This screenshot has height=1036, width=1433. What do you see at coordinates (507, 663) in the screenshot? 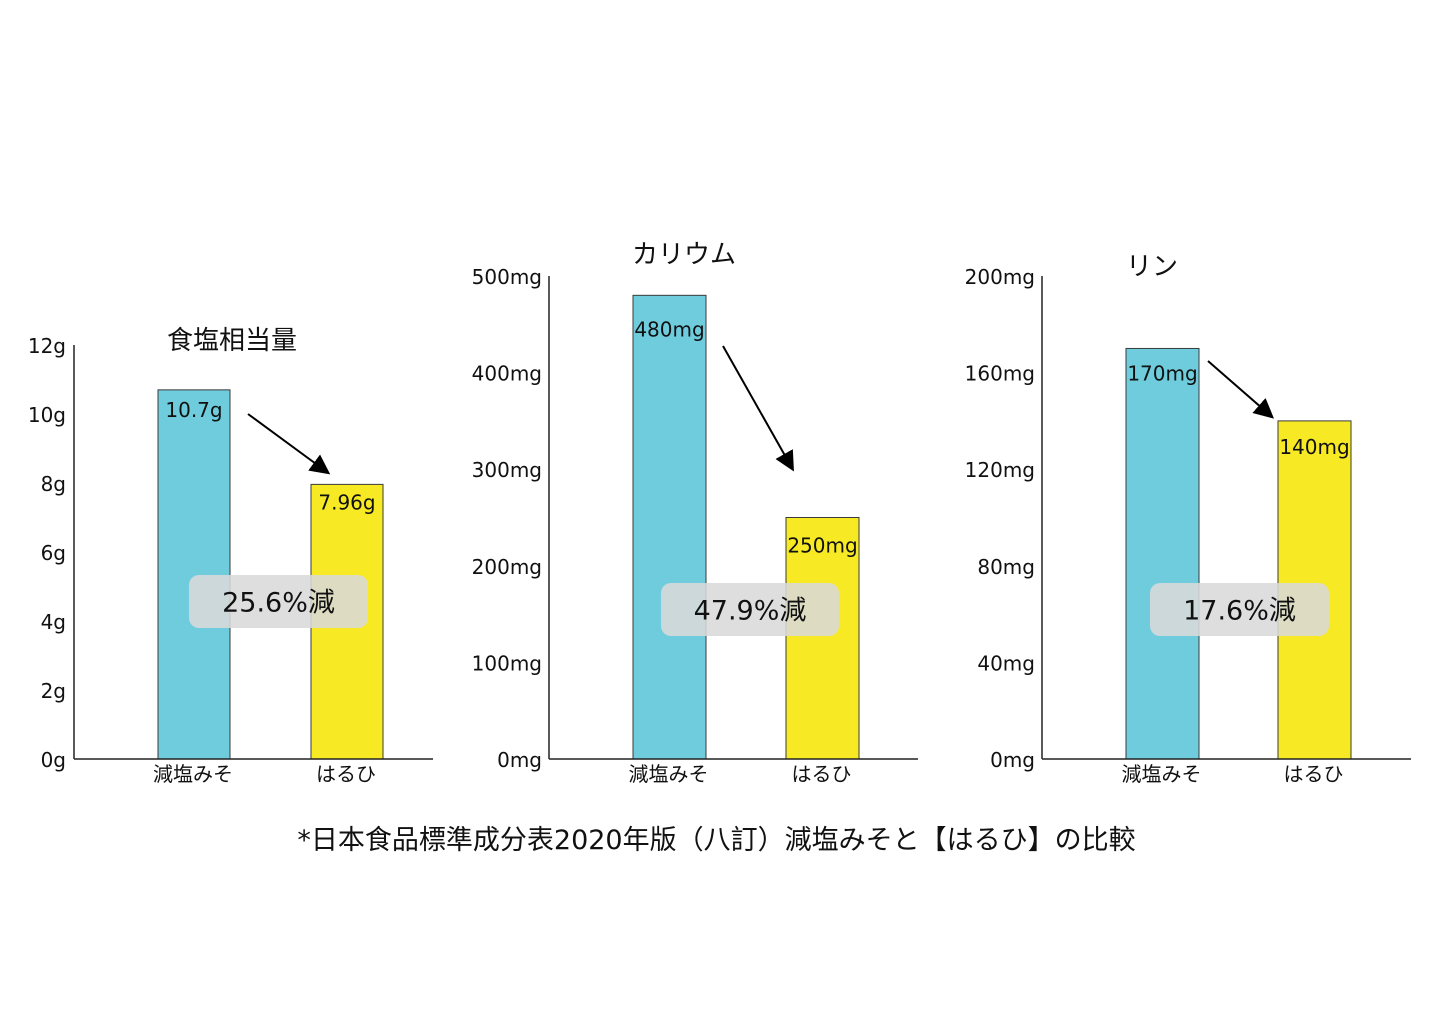
I see `chart2-ytick-label: 100mg` at bounding box center [507, 663].